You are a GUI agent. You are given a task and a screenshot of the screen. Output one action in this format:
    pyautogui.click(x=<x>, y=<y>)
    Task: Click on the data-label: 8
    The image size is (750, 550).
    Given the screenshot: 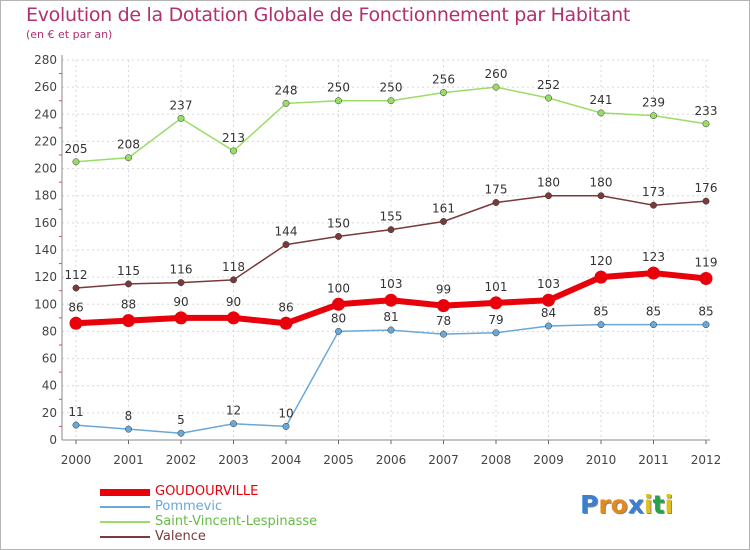 What is the action you would take?
    pyautogui.click(x=129, y=416)
    